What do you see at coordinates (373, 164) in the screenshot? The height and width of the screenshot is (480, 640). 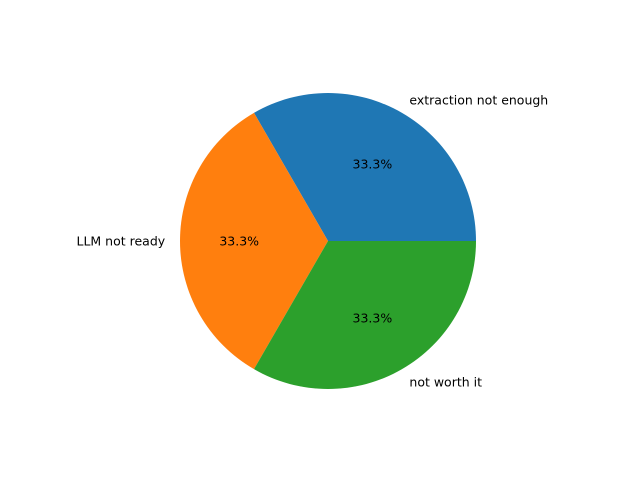 I see `pie-percent-label-extraction-not-enough: 33.3%` at bounding box center [373, 164].